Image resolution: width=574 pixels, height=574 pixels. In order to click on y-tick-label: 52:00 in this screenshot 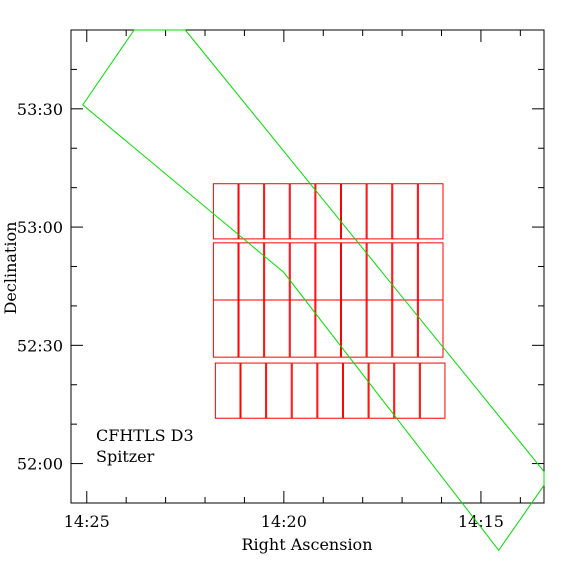, I will do `click(40, 464)`.